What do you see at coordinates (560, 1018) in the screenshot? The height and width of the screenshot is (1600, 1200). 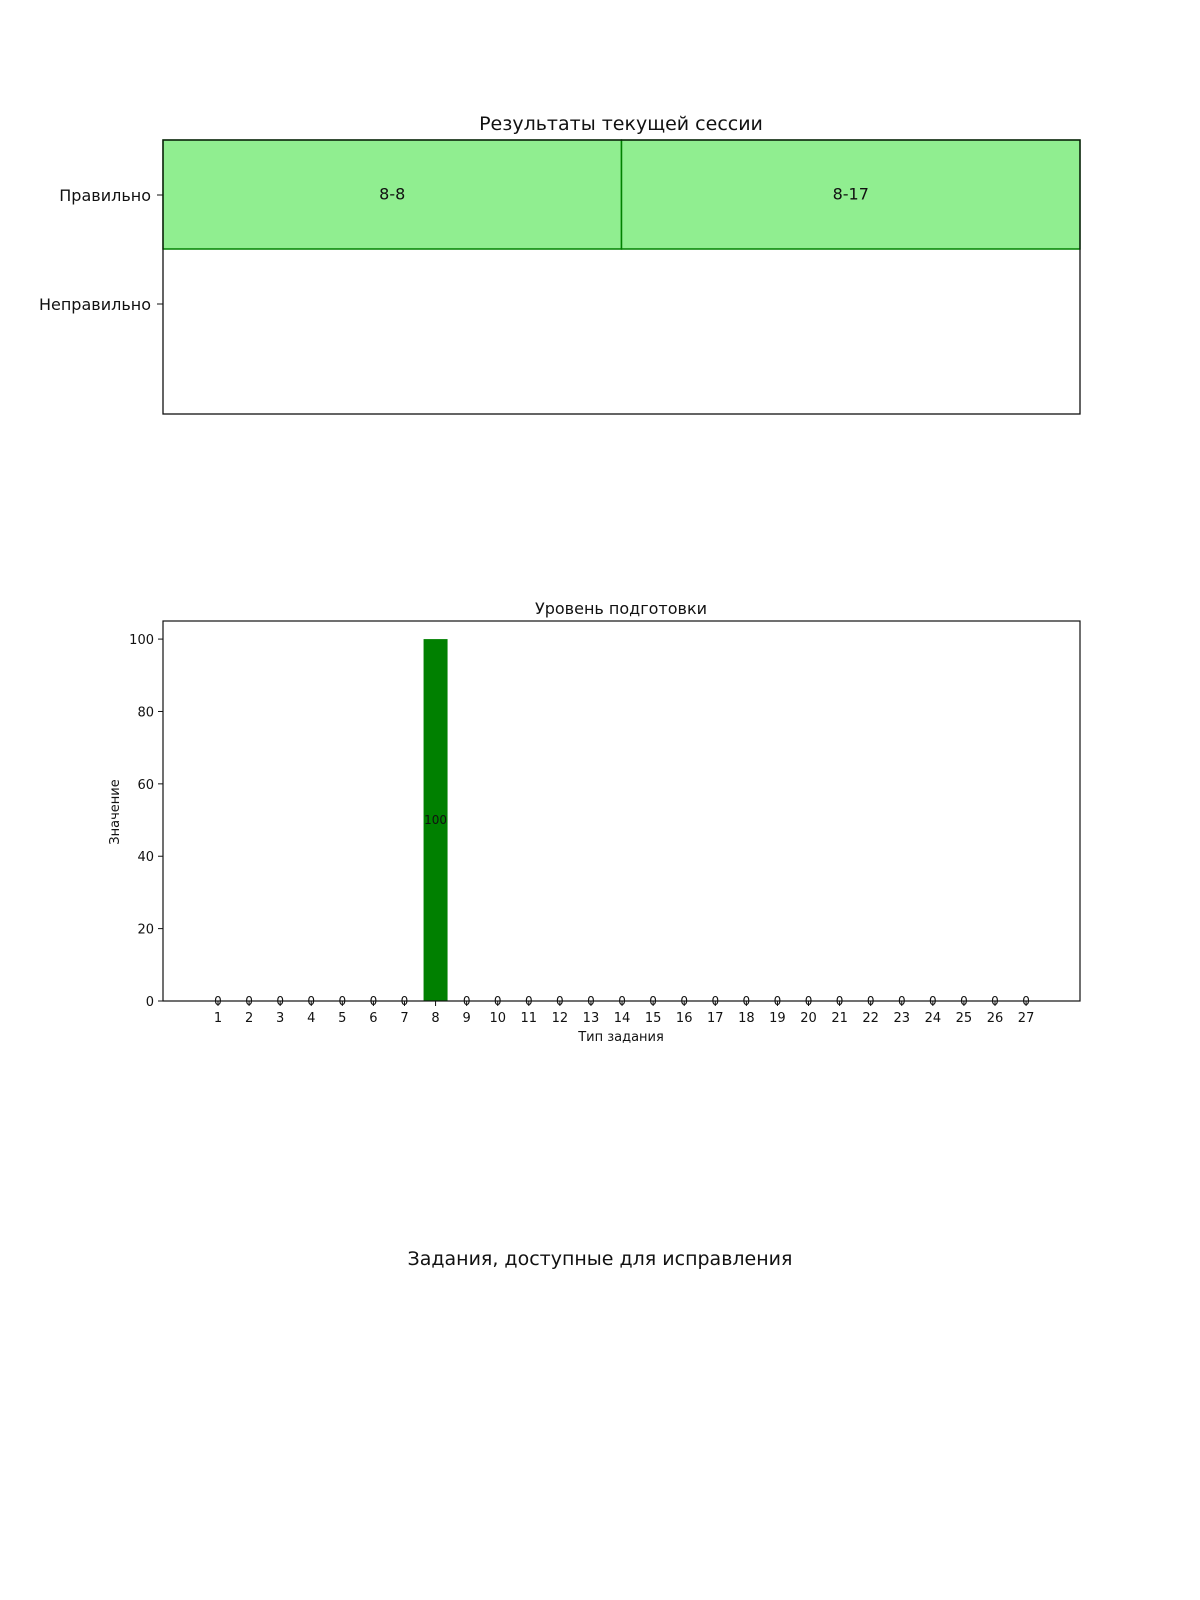 I see `x-tick-label: 12` at bounding box center [560, 1018].